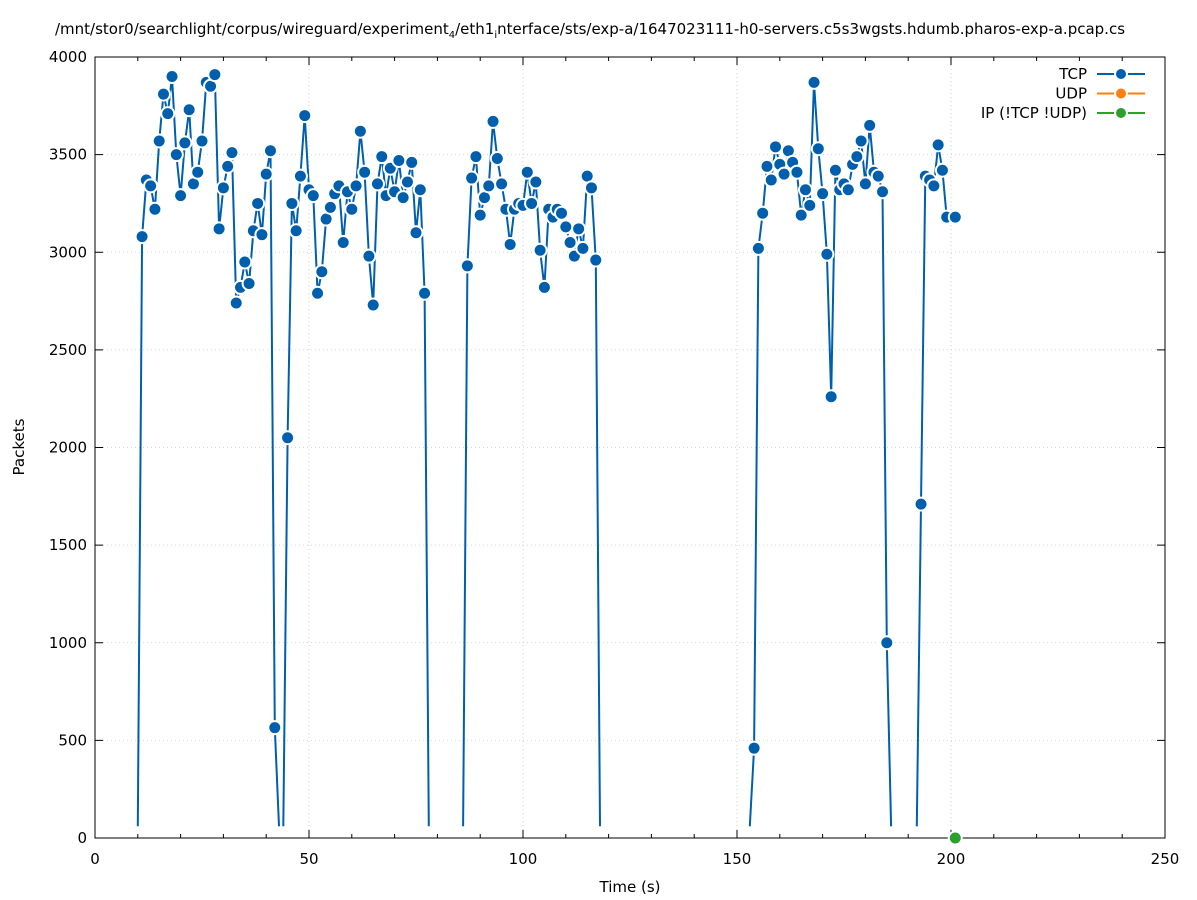 Image resolution: width=1197 pixels, height=900 pixels. Describe the element at coordinates (68, 643) in the screenshot. I see `y-tick-label: 1000` at that location.